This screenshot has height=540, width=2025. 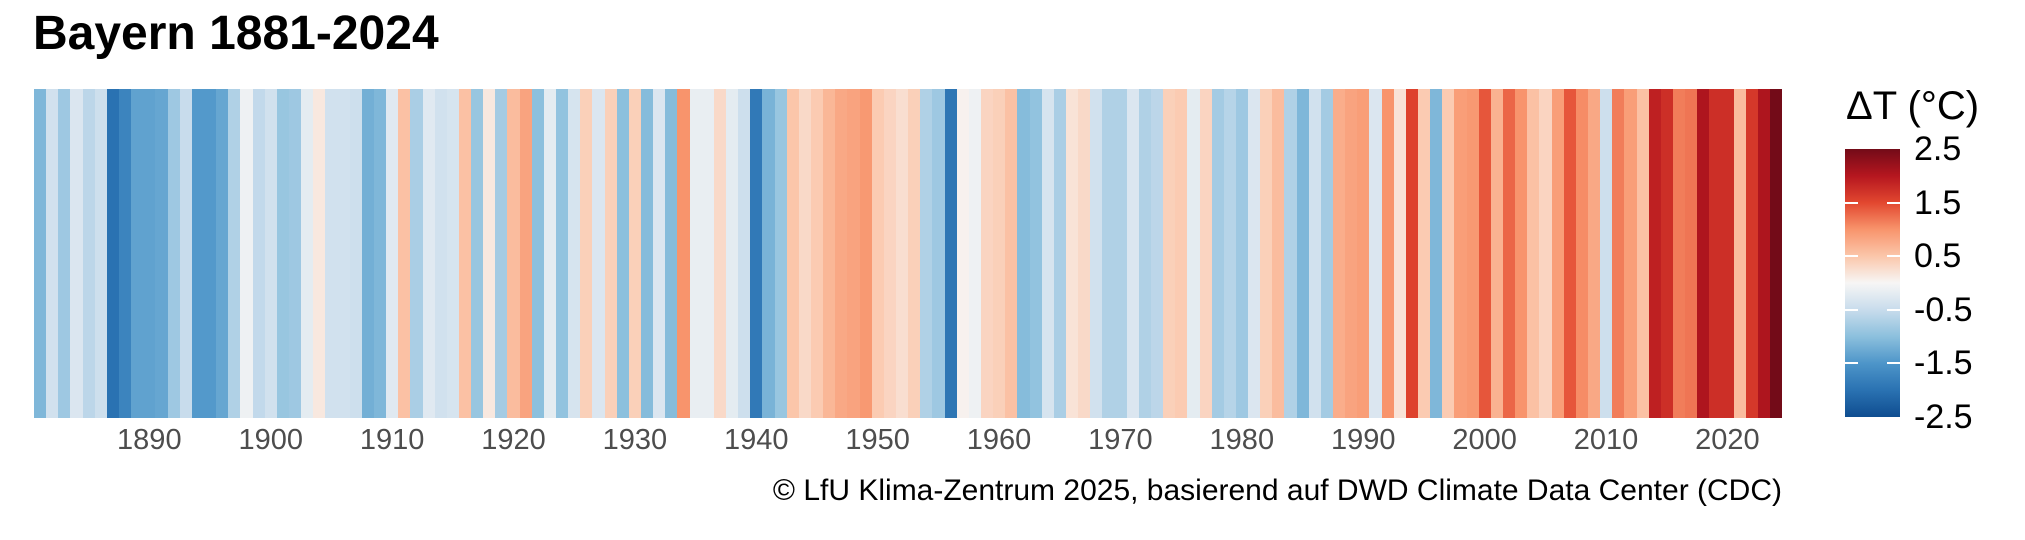 I want to click on stripe-1996, so click(x=1436, y=253).